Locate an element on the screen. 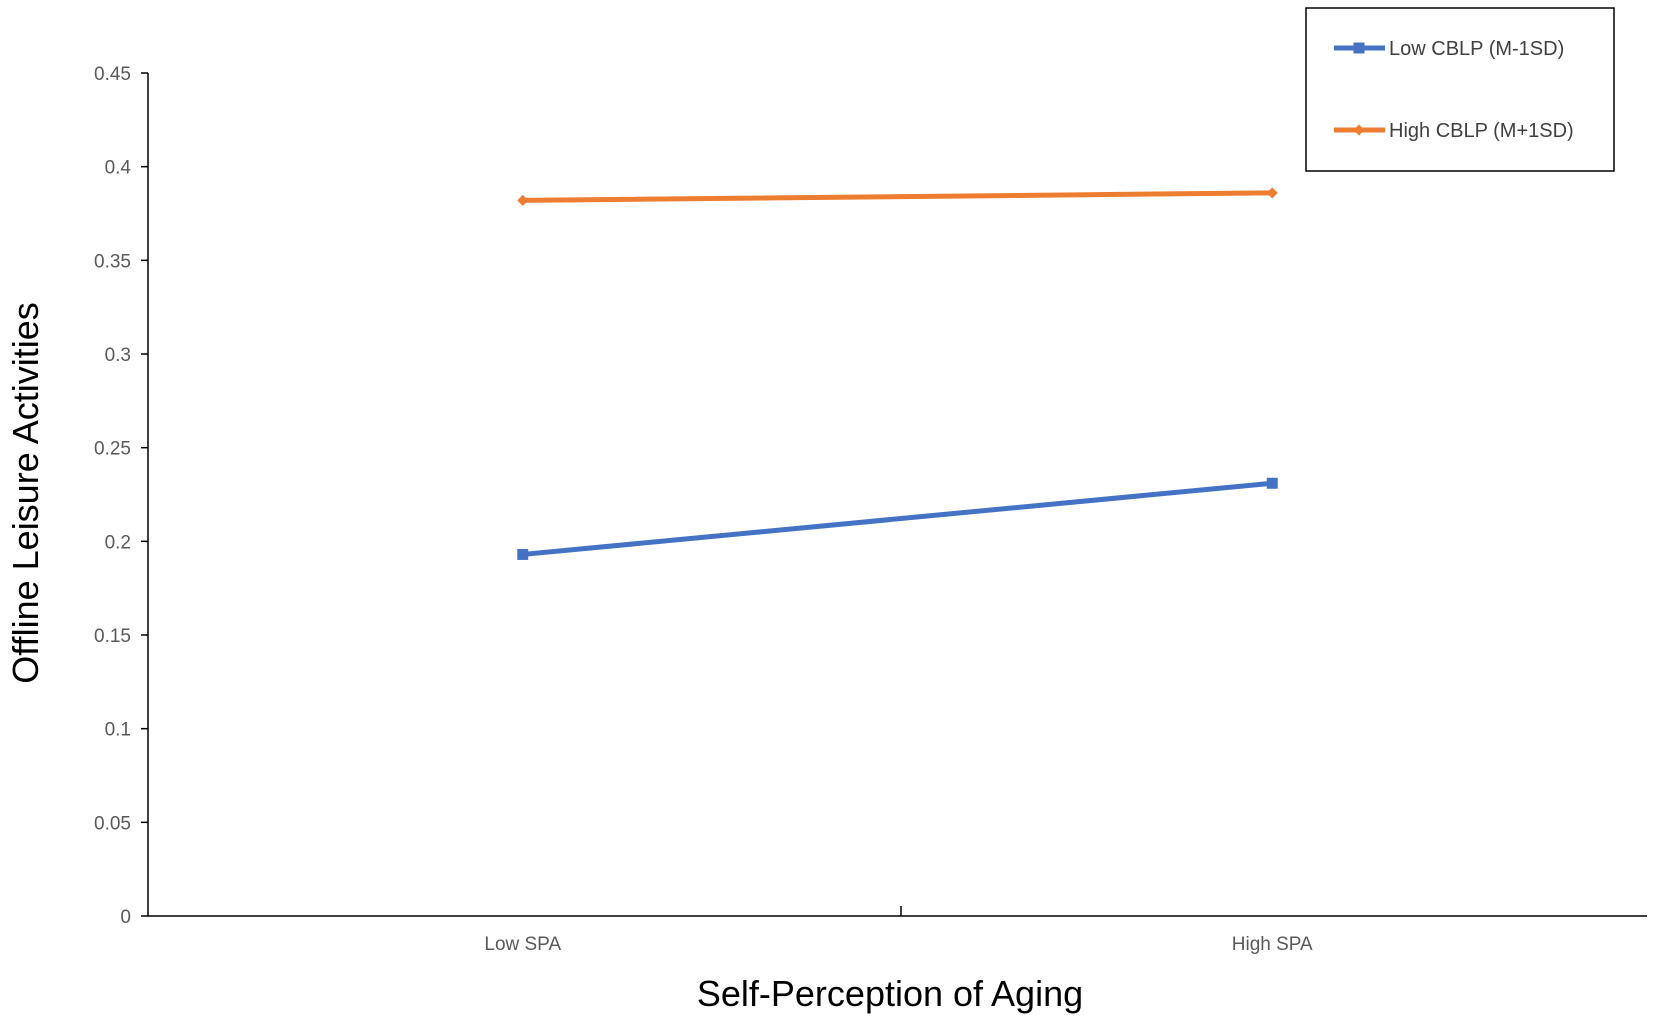 The width and height of the screenshot is (1654, 1022). y-tick-label: 0.35 is located at coordinates (112, 261).